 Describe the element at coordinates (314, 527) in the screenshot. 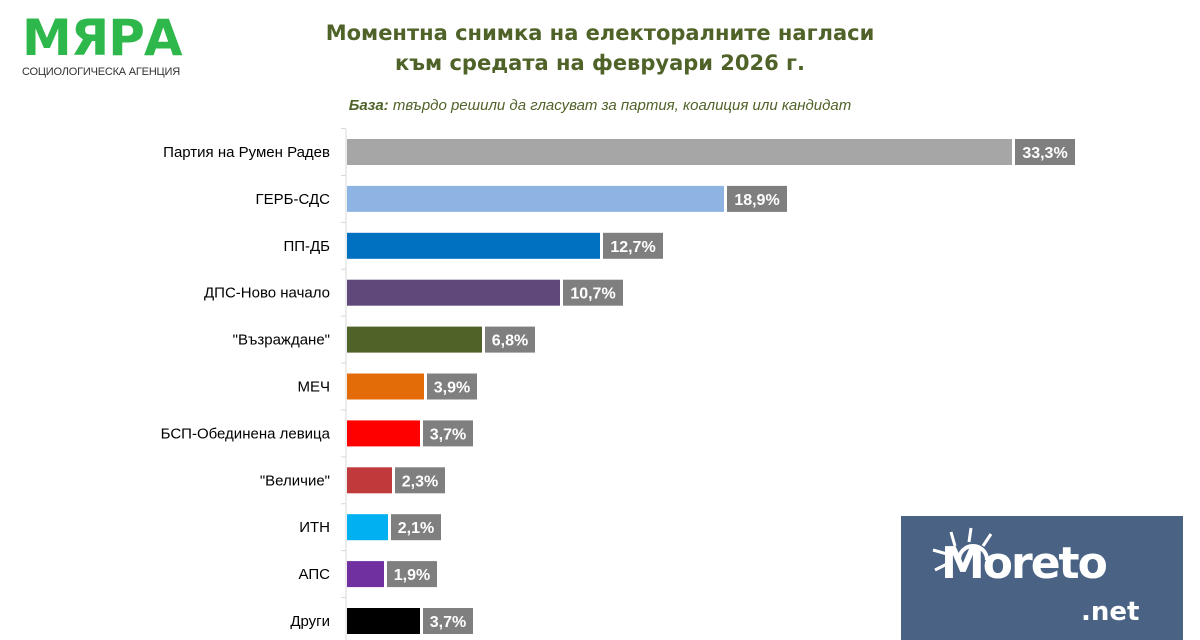

I see `category-label: ИТН` at that location.